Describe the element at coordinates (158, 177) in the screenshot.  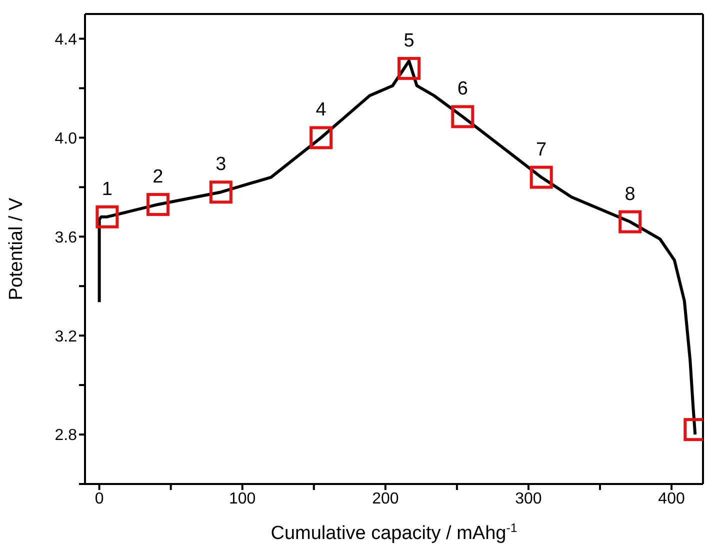
I see `annotation: 2` at that location.